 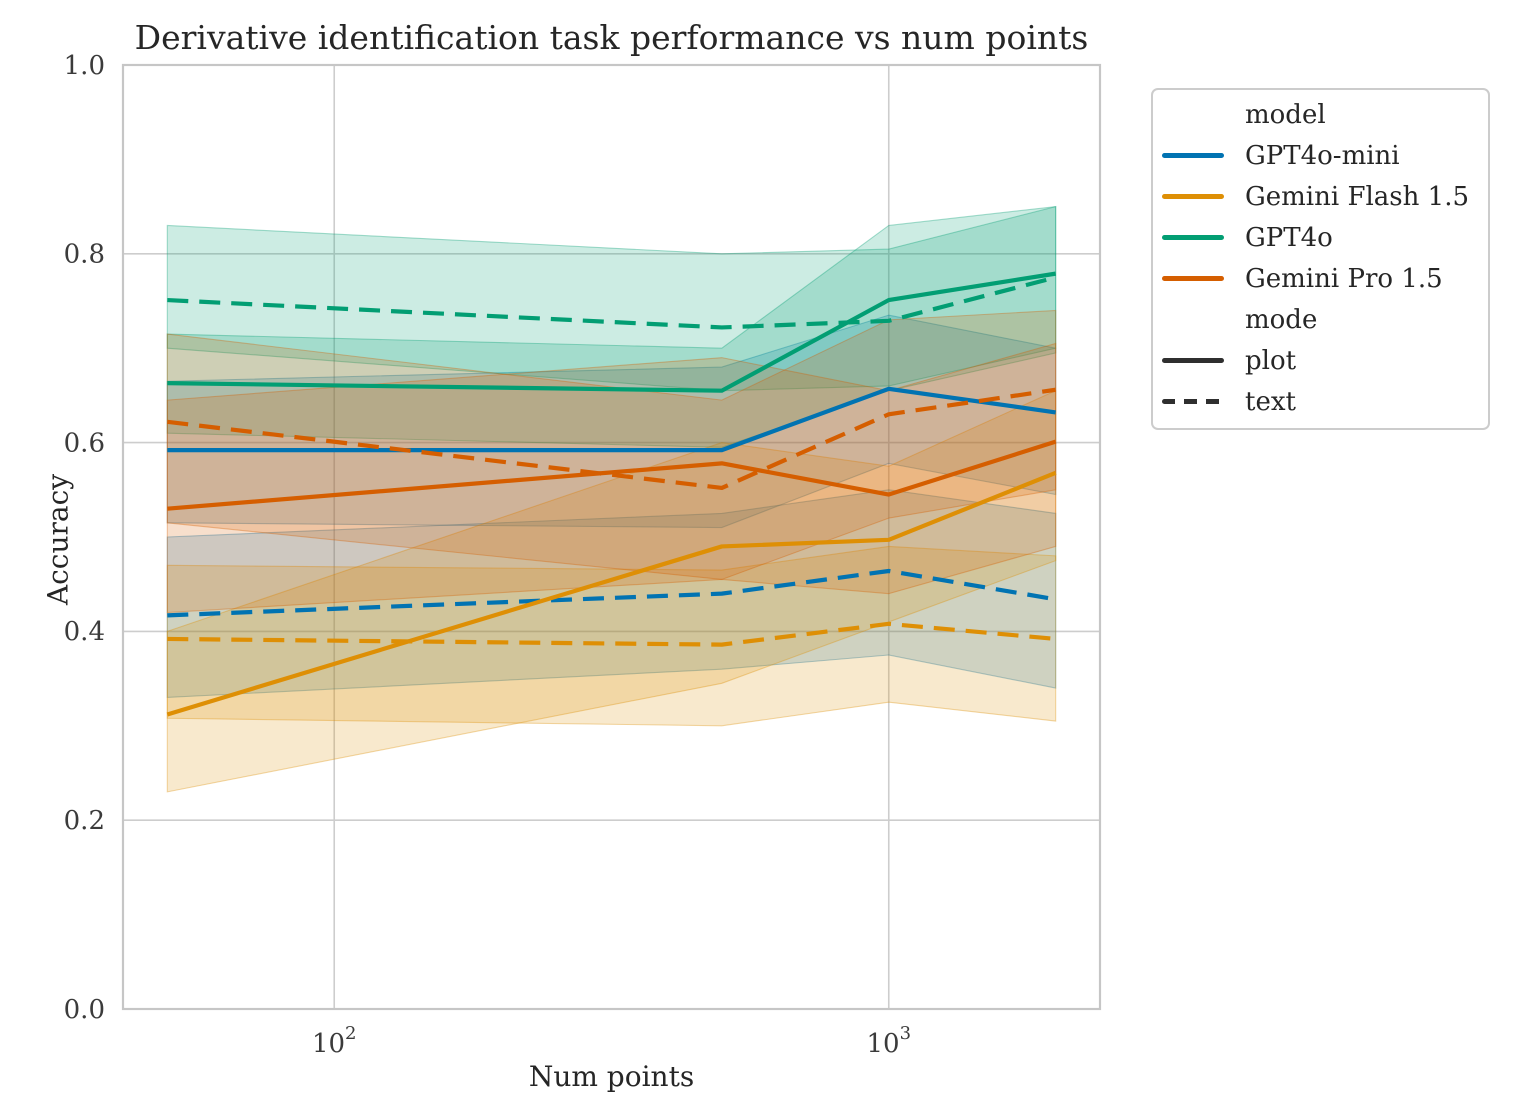 I want to click on series-line-gemini-pro-1-5-plot, so click(x=612, y=475).